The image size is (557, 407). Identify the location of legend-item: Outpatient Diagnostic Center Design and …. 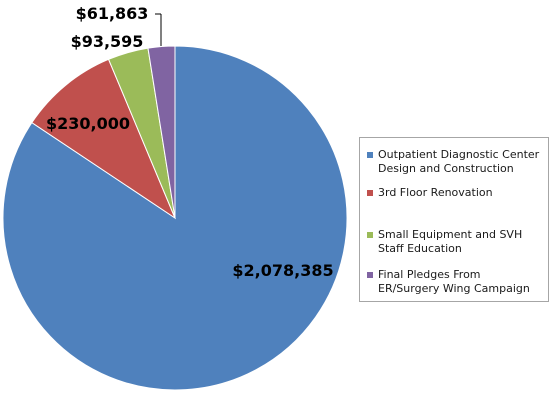
(456, 162).